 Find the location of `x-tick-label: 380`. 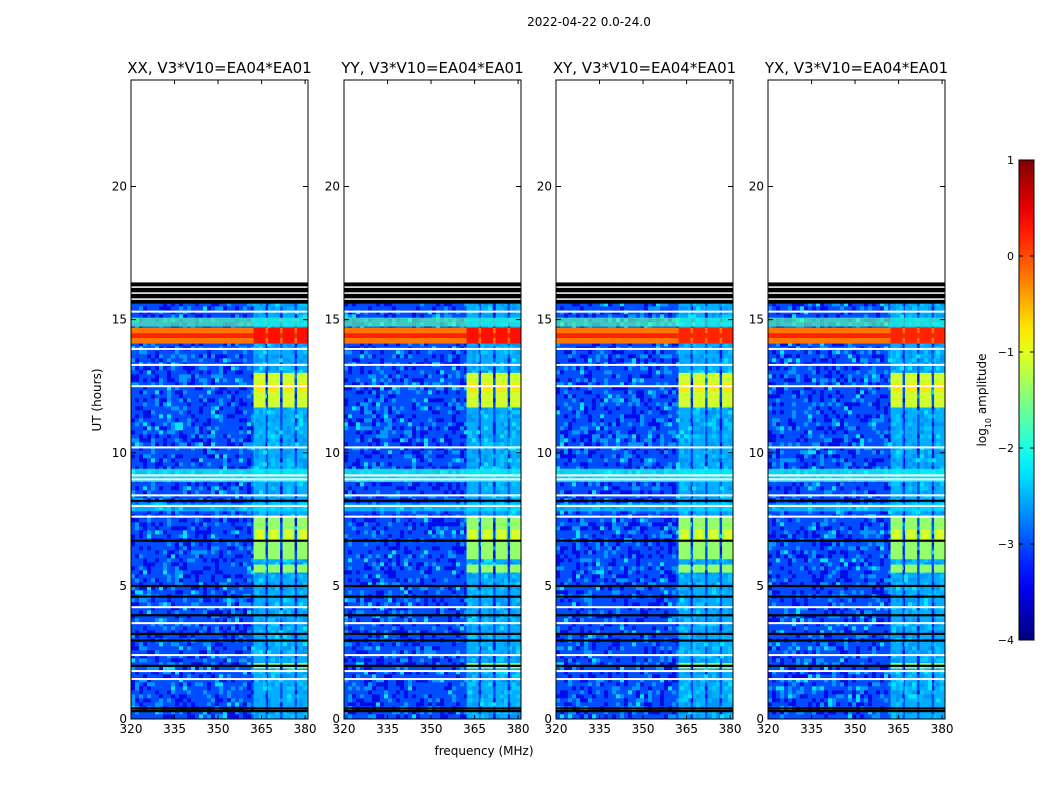

x-tick-label: 380 is located at coordinates (518, 729).